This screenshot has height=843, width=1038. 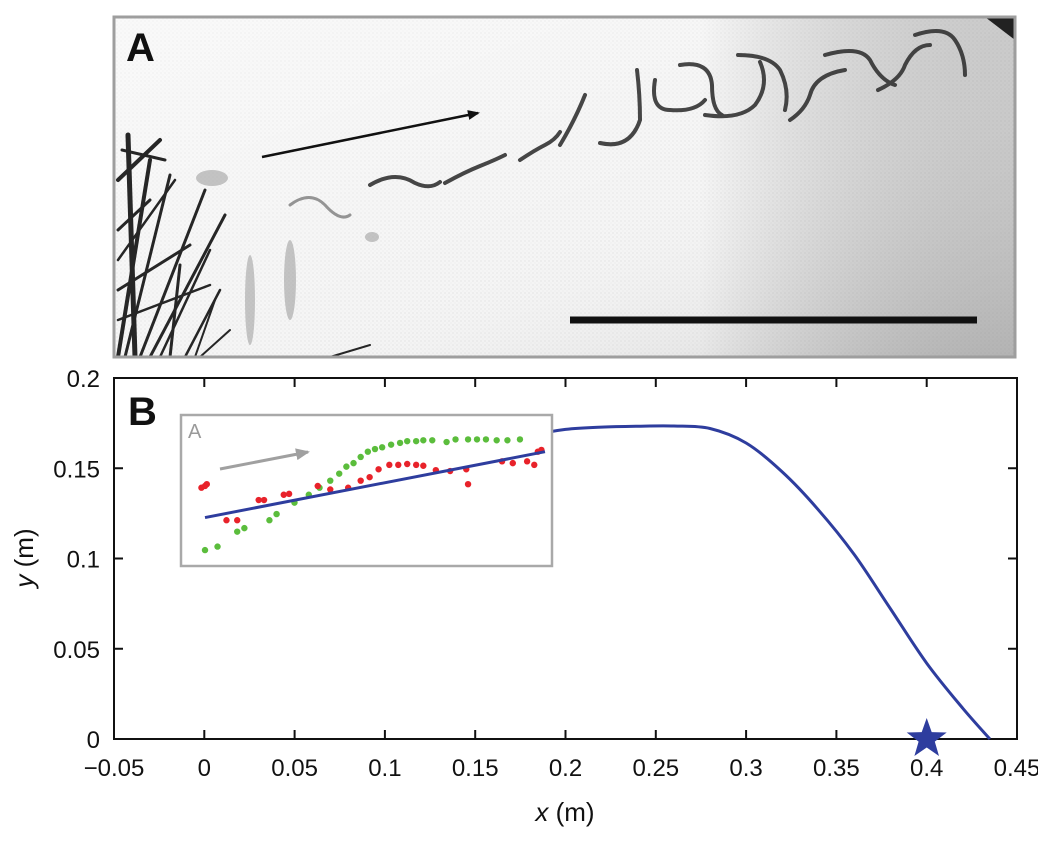 I want to click on x-axis-label-unit: (m), so click(x=571, y=812).